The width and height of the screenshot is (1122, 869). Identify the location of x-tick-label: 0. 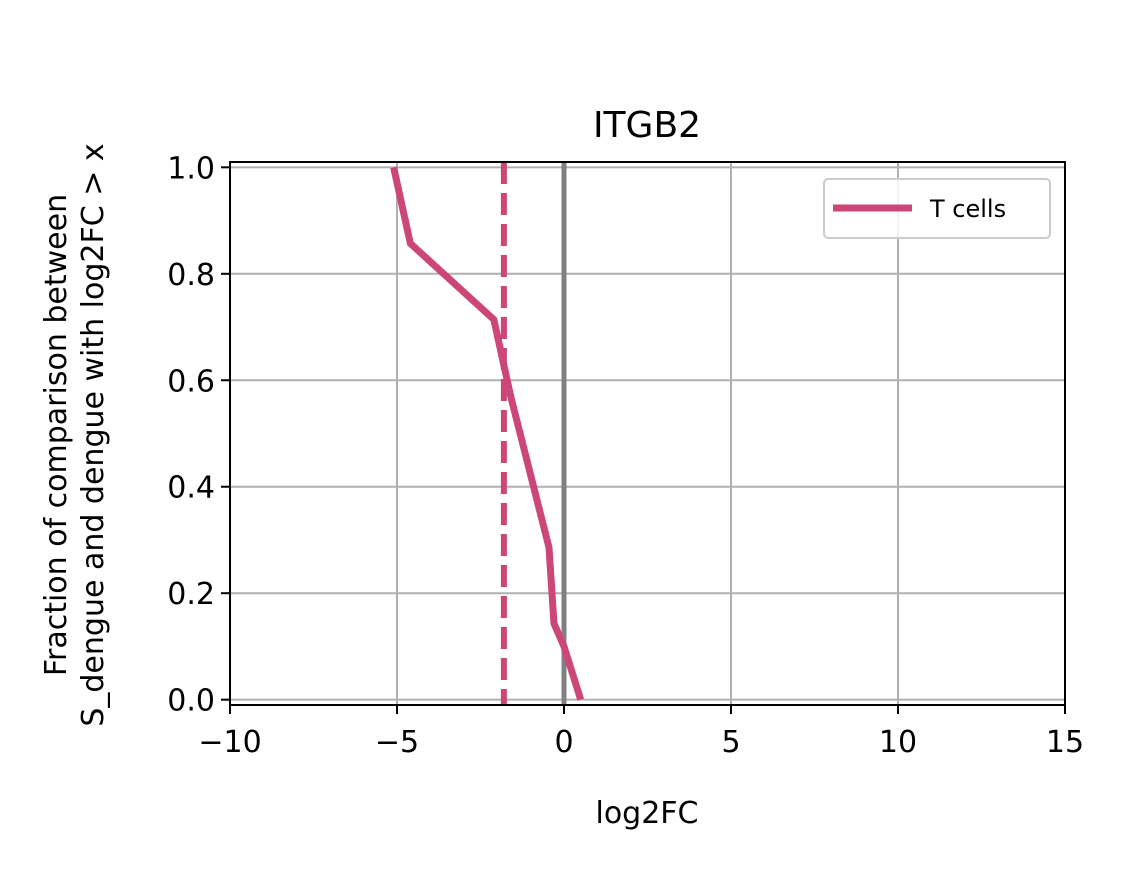
(563, 742).